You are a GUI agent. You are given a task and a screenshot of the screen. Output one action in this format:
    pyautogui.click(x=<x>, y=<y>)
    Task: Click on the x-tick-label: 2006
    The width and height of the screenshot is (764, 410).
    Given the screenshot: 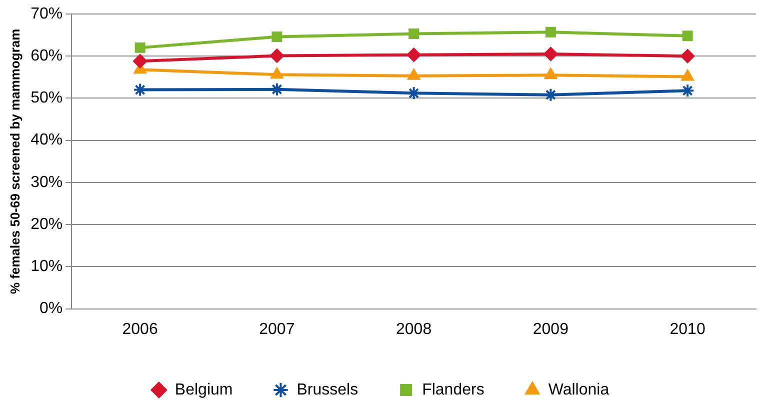 What is the action you would take?
    pyautogui.click(x=140, y=329)
    